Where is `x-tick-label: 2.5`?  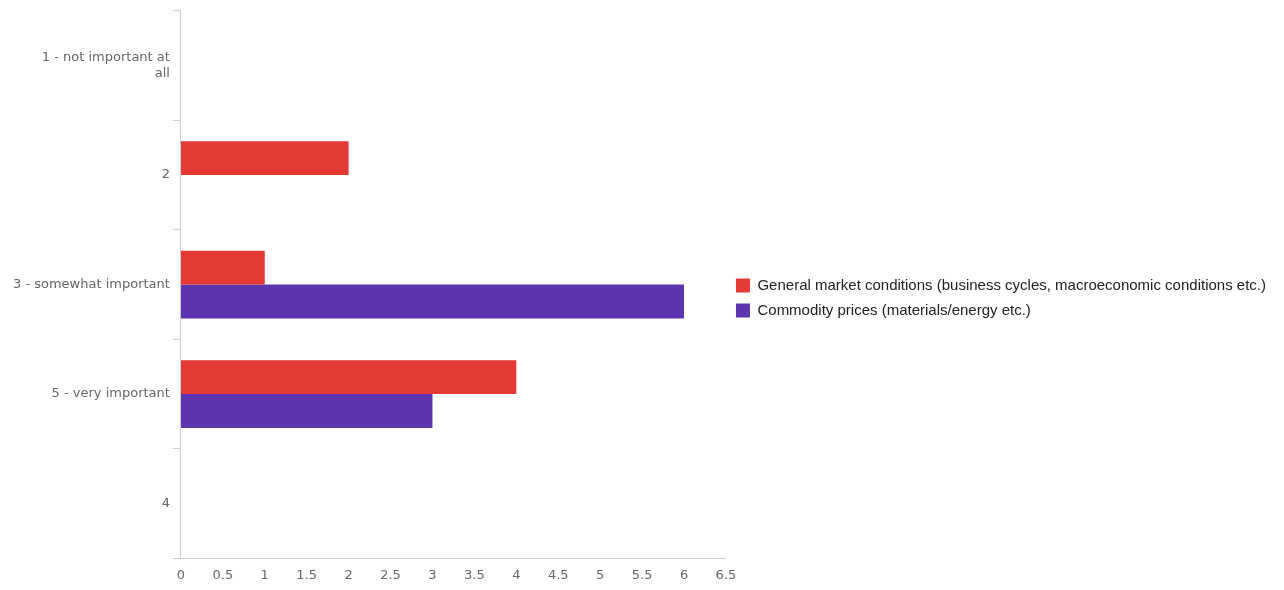 x-tick-label: 2.5 is located at coordinates (390, 574).